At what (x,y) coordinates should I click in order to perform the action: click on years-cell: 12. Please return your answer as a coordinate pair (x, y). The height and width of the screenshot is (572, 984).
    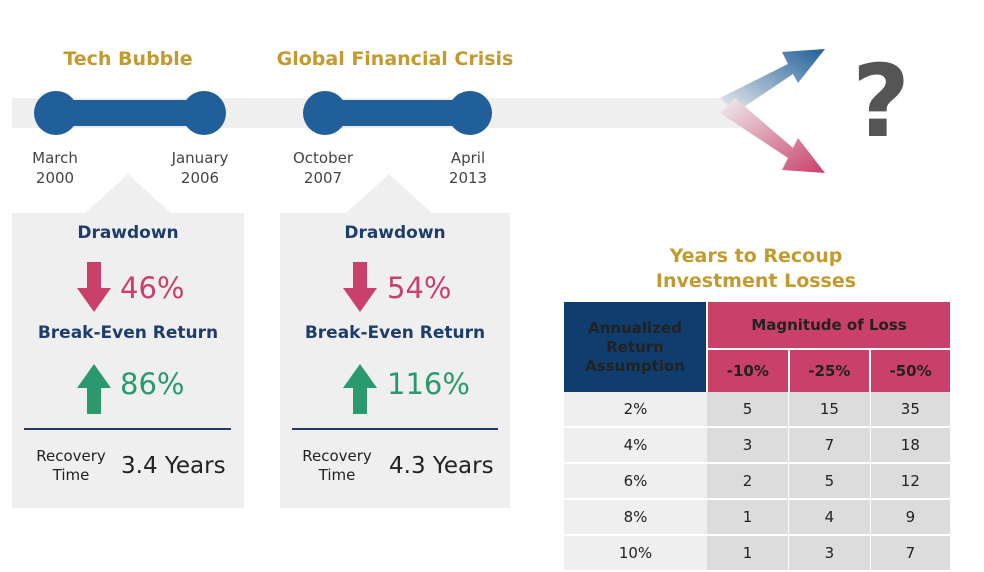
    Looking at the image, I should click on (910, 481).